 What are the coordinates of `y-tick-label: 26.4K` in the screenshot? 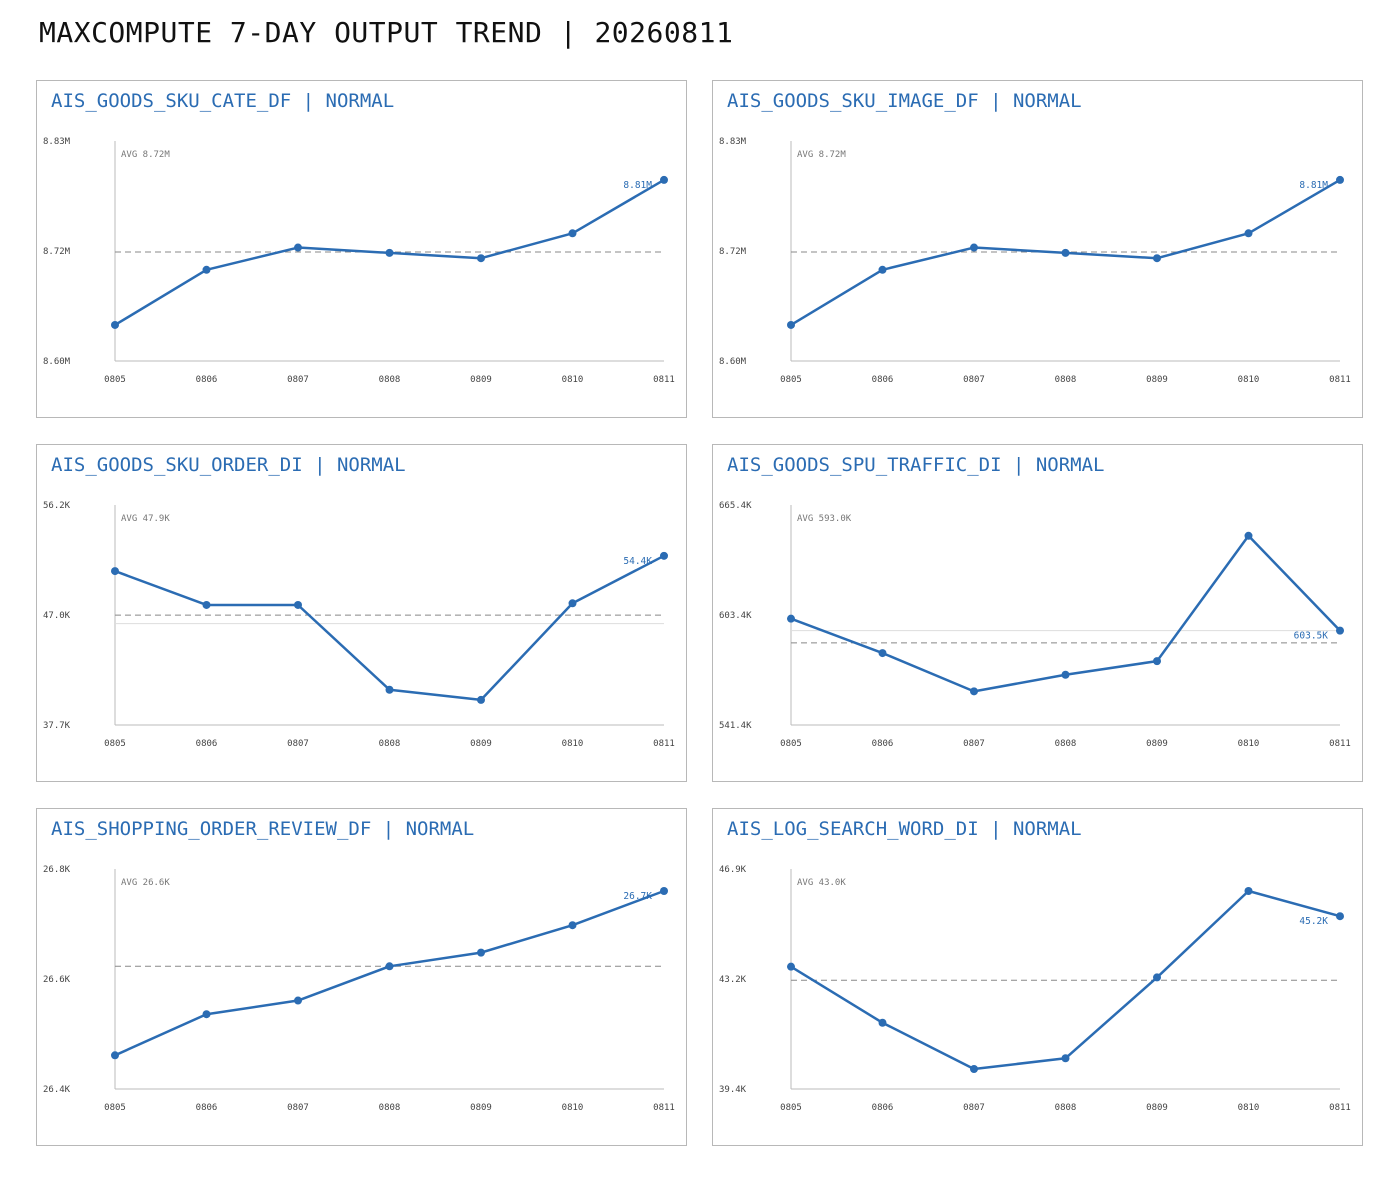 It's located at (57, 1090).